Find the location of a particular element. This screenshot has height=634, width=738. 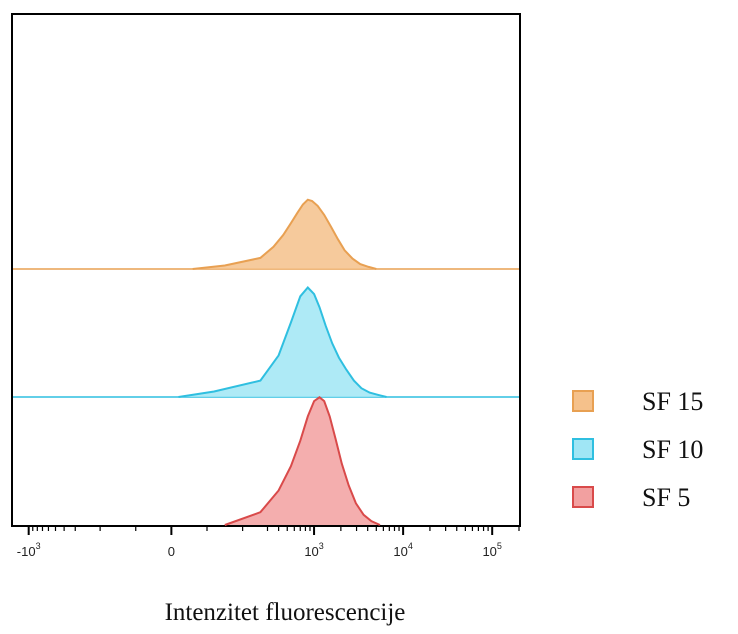

legend: SF 15 SF 10 SF 5 is located at coordinates (637, 449).